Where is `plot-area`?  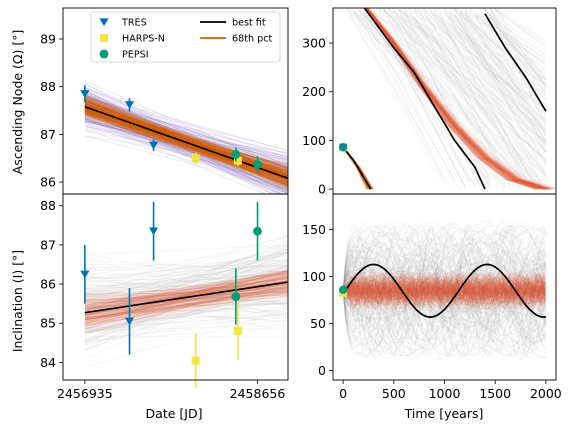
plot-area is located at coordinates (186, 137).